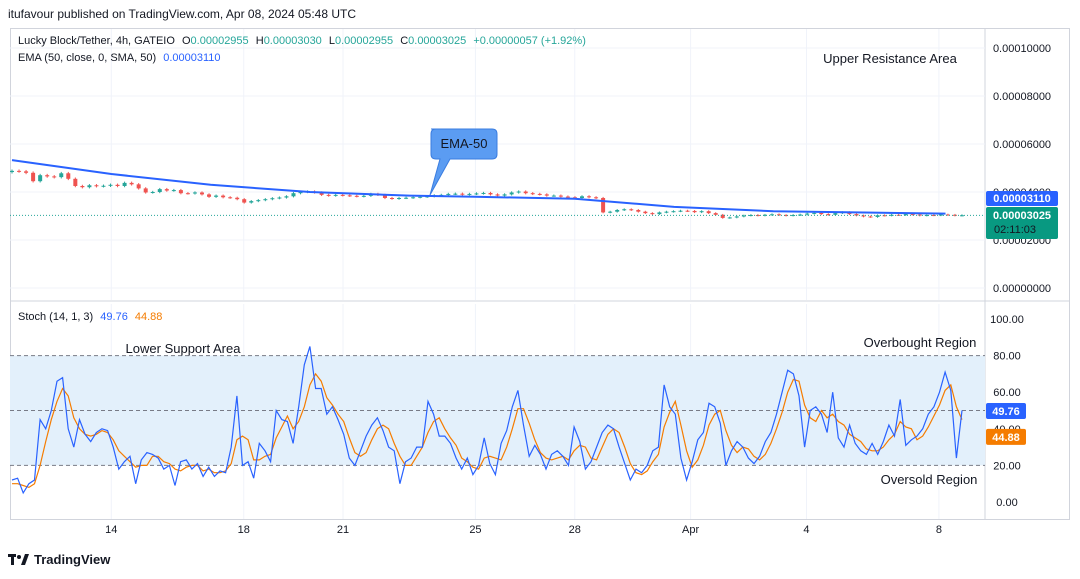 The height and width of the screenshot is (579, 1080). I want to click on time-tick-label: 18, so click(244, 530).